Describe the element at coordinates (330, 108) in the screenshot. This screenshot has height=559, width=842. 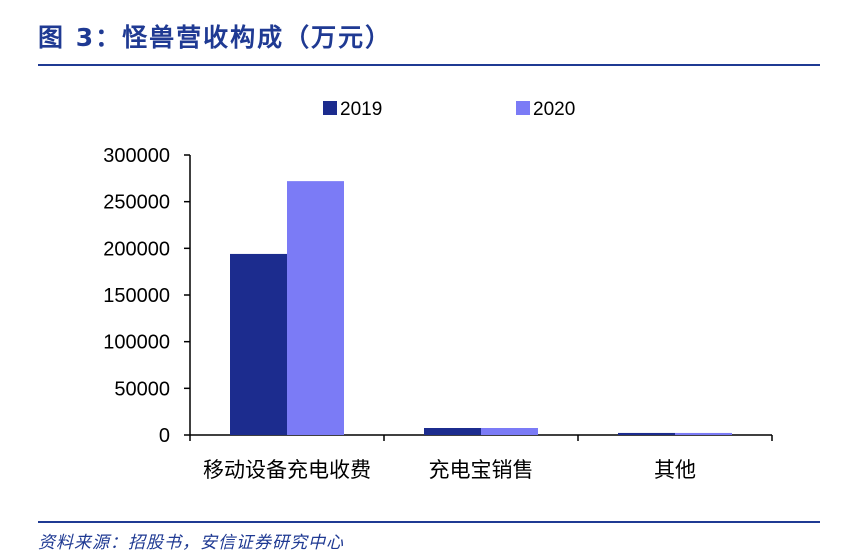
I see `legend-swatch-2019` at that location.